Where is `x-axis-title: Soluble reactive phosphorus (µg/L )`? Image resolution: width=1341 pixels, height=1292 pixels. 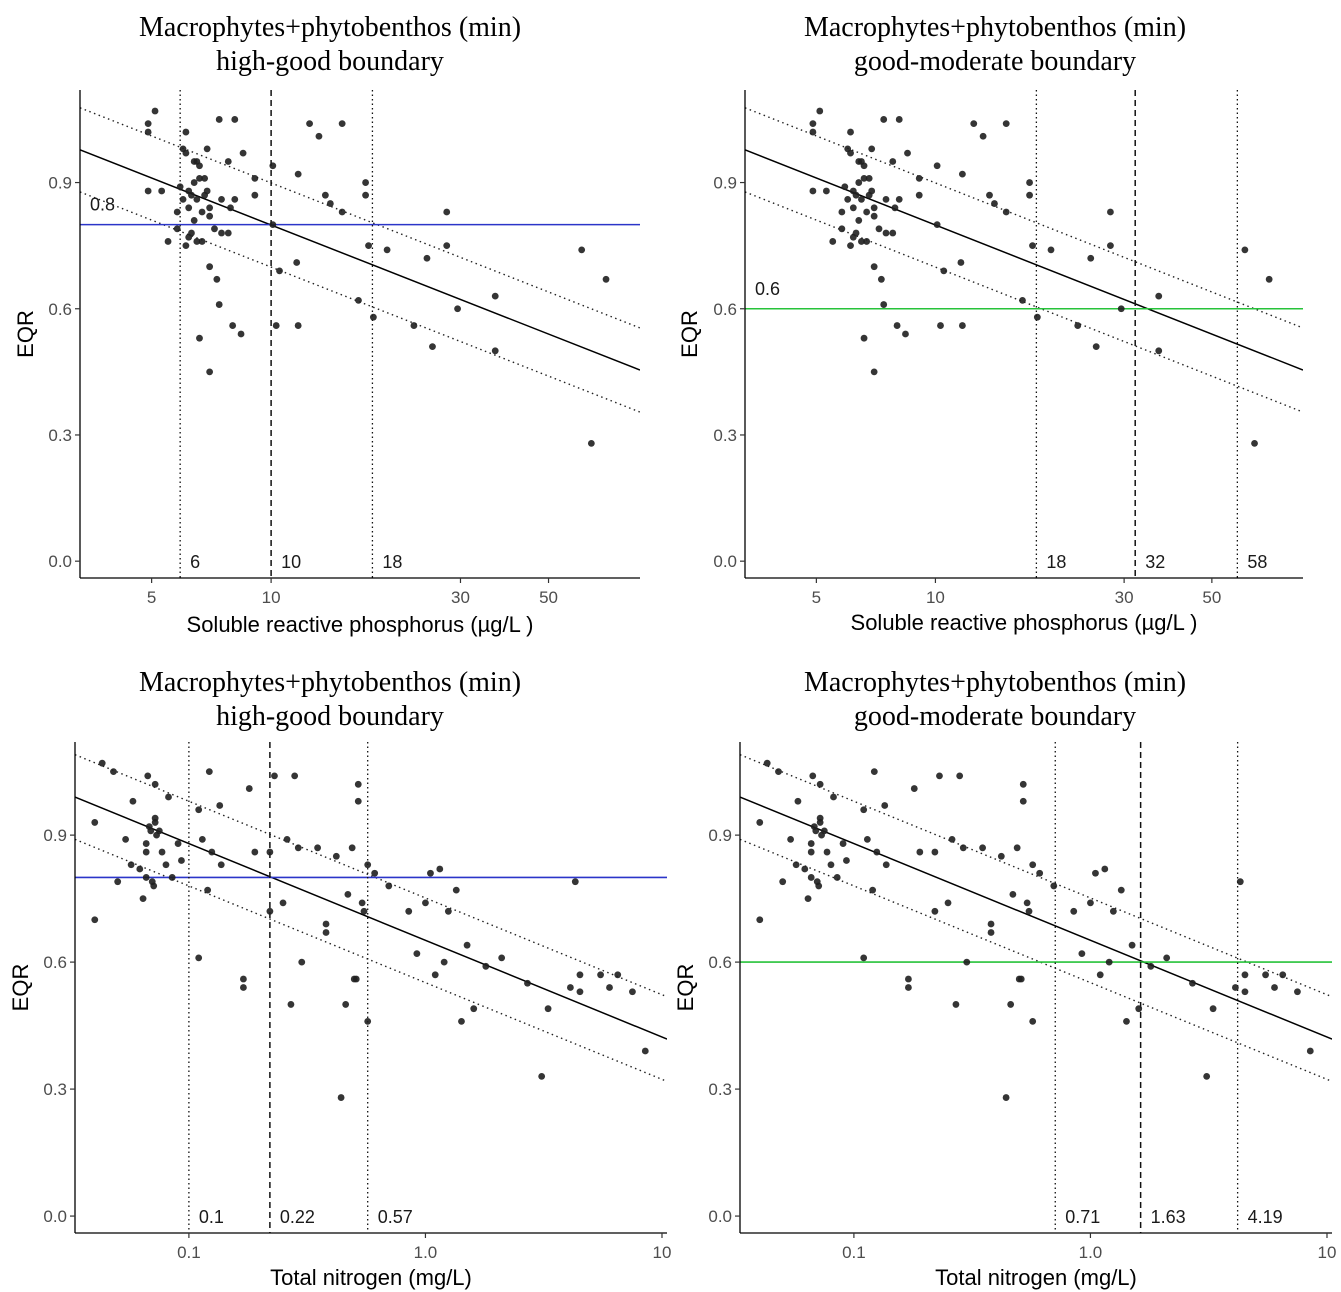
x-axis-title: Soluble reactive phosphorus (µg/L ) is located at coordinates (1024, 622).